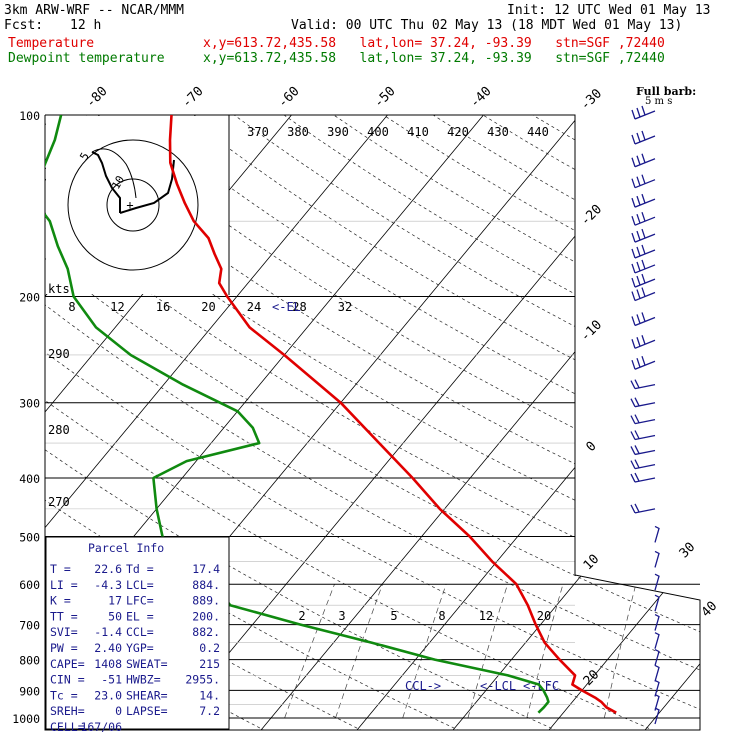 Image resolution: width=740 pixels, height=740 pixels. I want to click on mixing-ratio-label: 20, so click(544, 616).